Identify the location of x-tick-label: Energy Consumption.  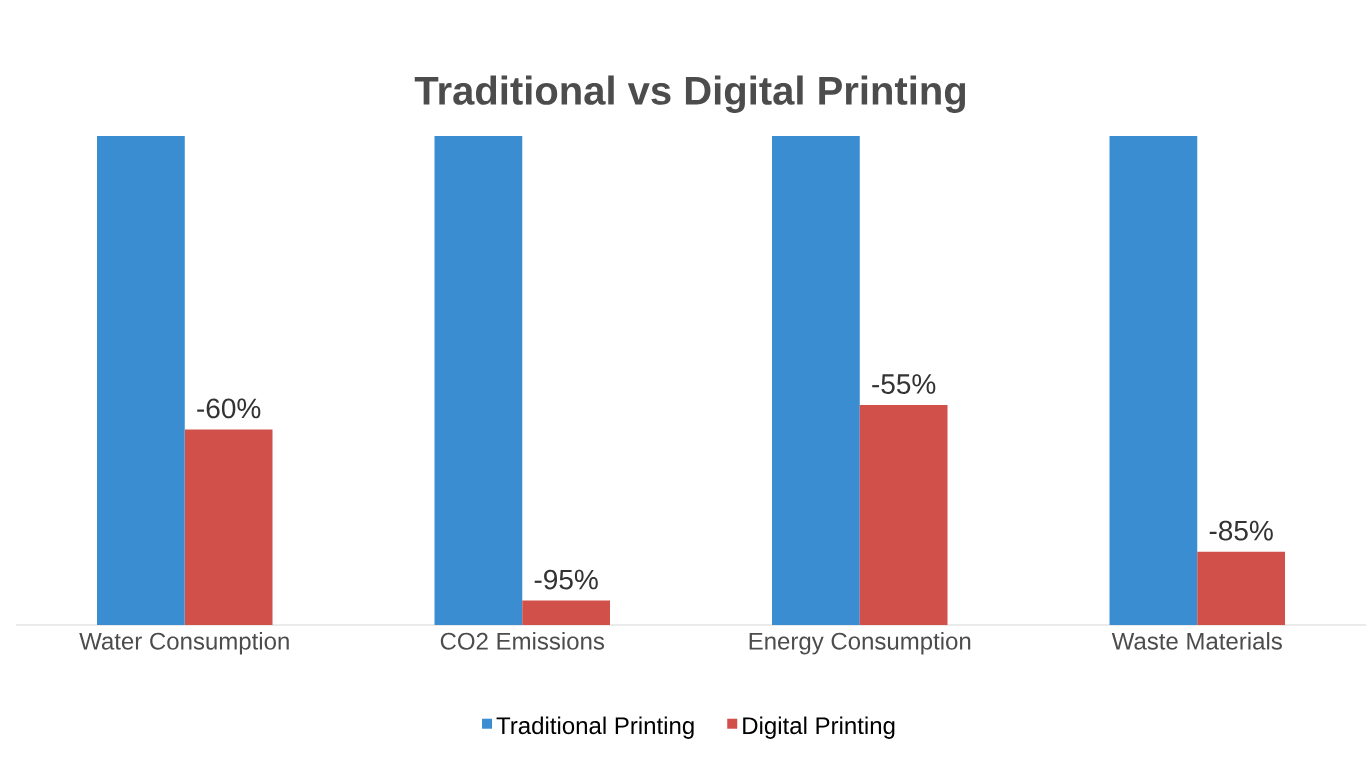
(860, 643).